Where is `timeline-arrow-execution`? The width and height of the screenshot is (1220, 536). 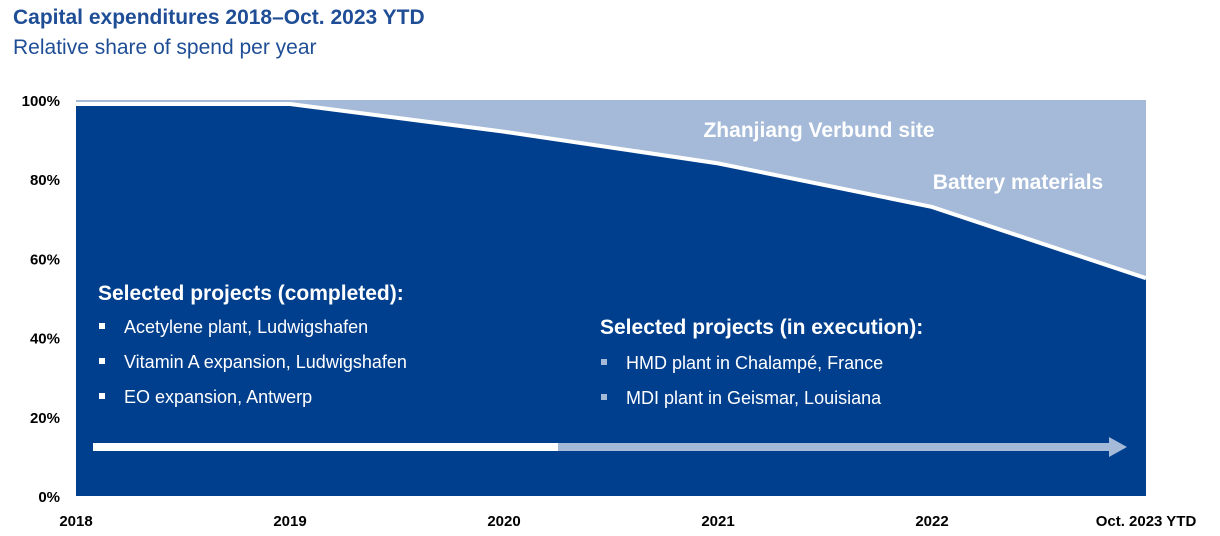 timeline-arrow-execution is located at coordinates (834, 447).